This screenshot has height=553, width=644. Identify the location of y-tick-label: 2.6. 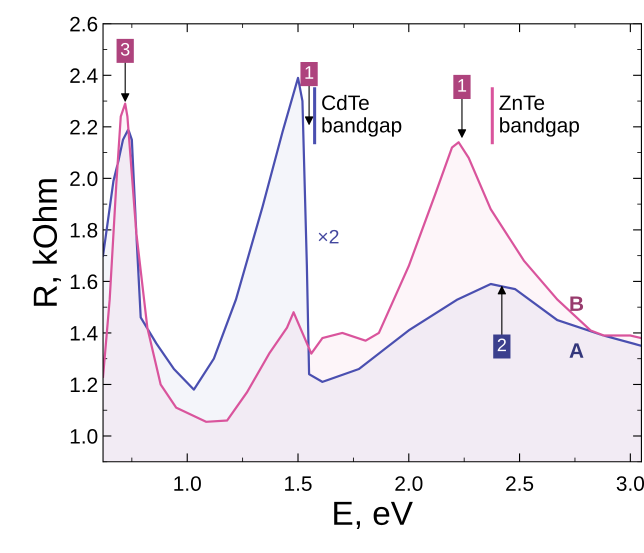
(84, 24).